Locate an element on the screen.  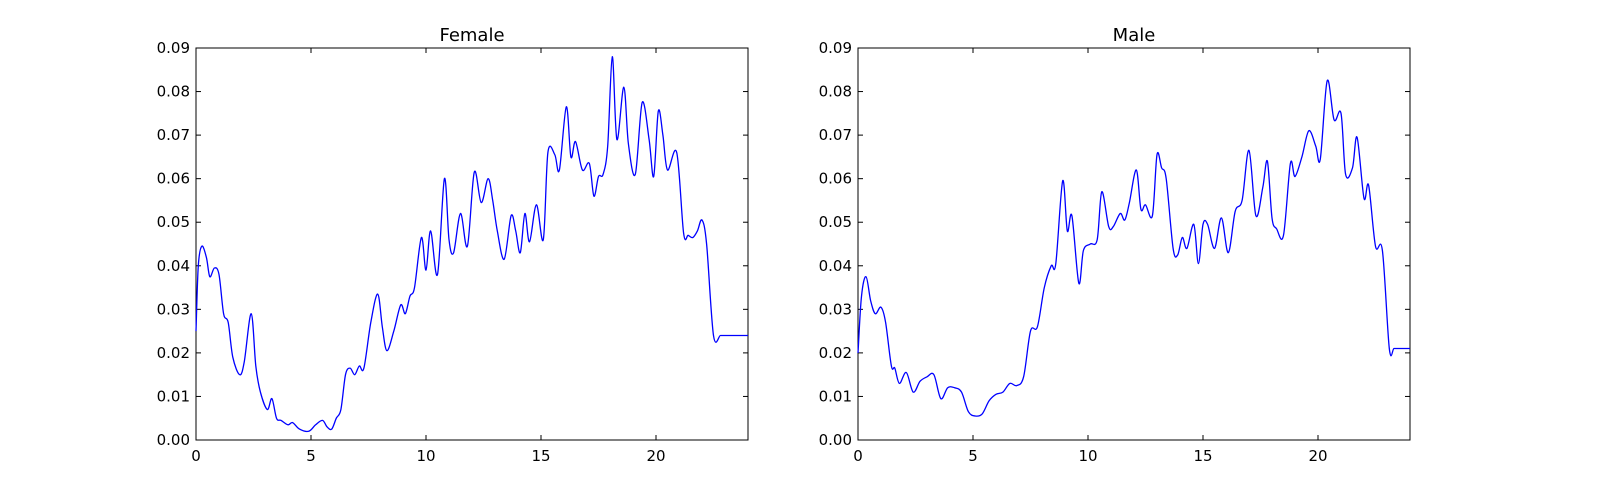
x-tick-label-female: 15 is located at coordinates (540, 456).